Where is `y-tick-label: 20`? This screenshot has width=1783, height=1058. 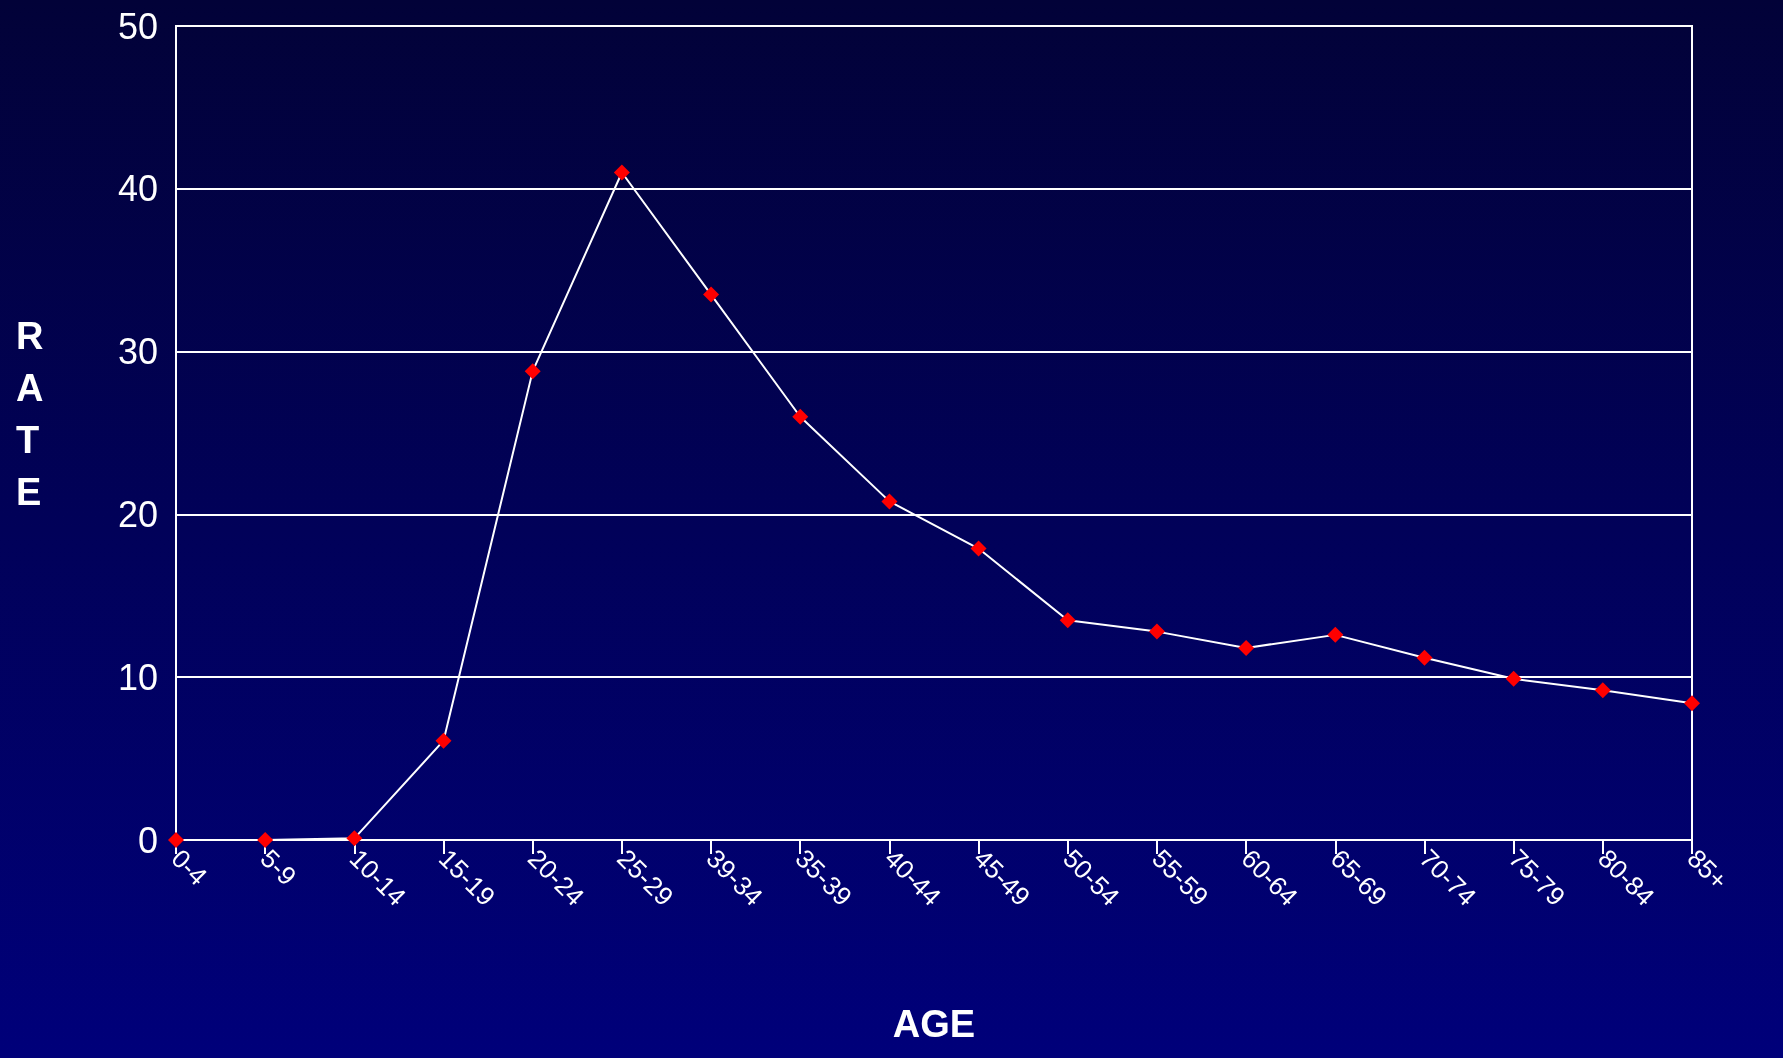
y-tick-label: 20 is located at coordinates (137, 514).